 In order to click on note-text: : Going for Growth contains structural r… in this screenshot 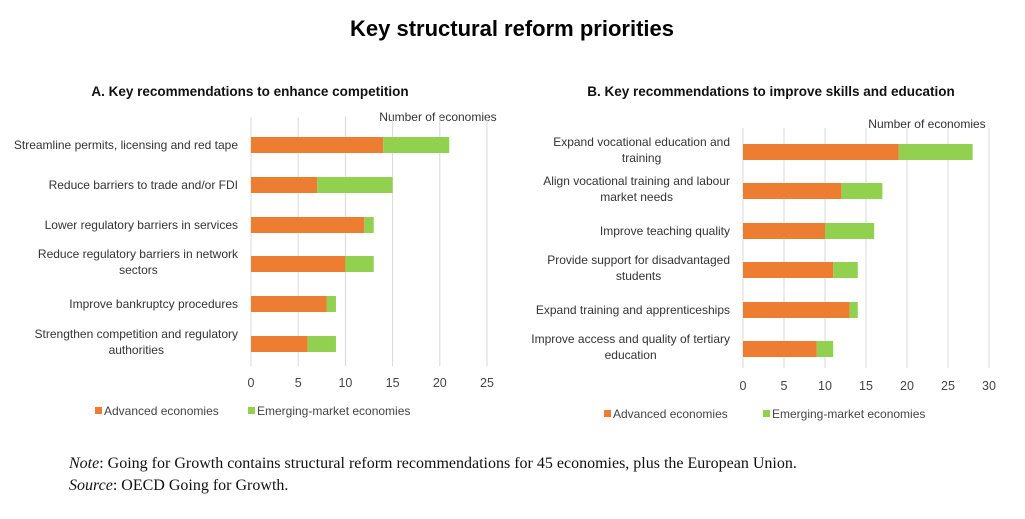, I will do `click(448, 463)`.